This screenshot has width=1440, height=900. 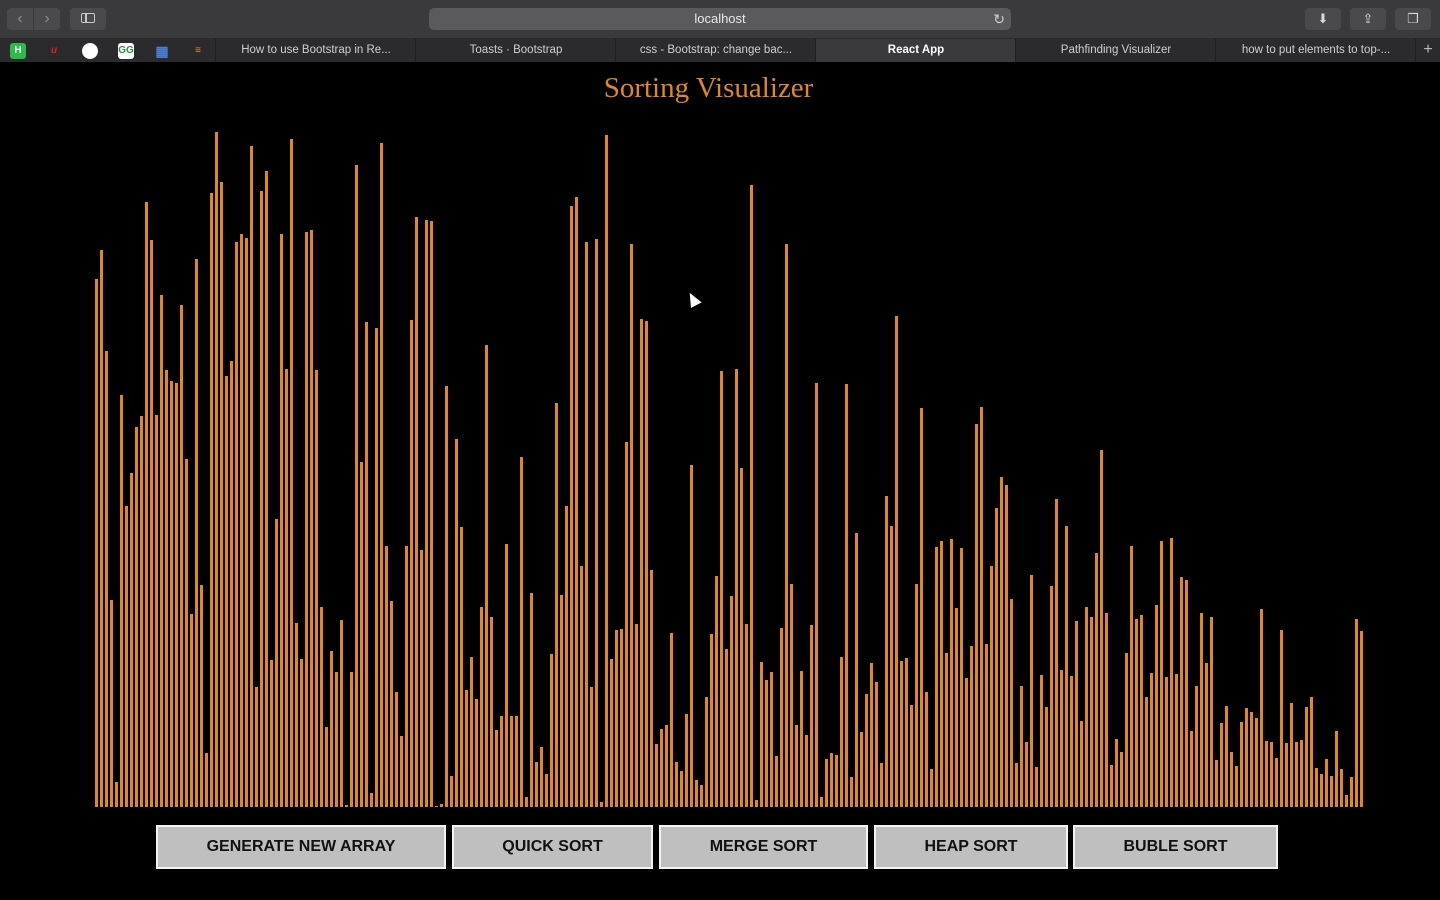 What do you see at coordinates (1368, 19) in the screenshot?
I see `share-button: ⇪` at bounding box center [1368, 19].